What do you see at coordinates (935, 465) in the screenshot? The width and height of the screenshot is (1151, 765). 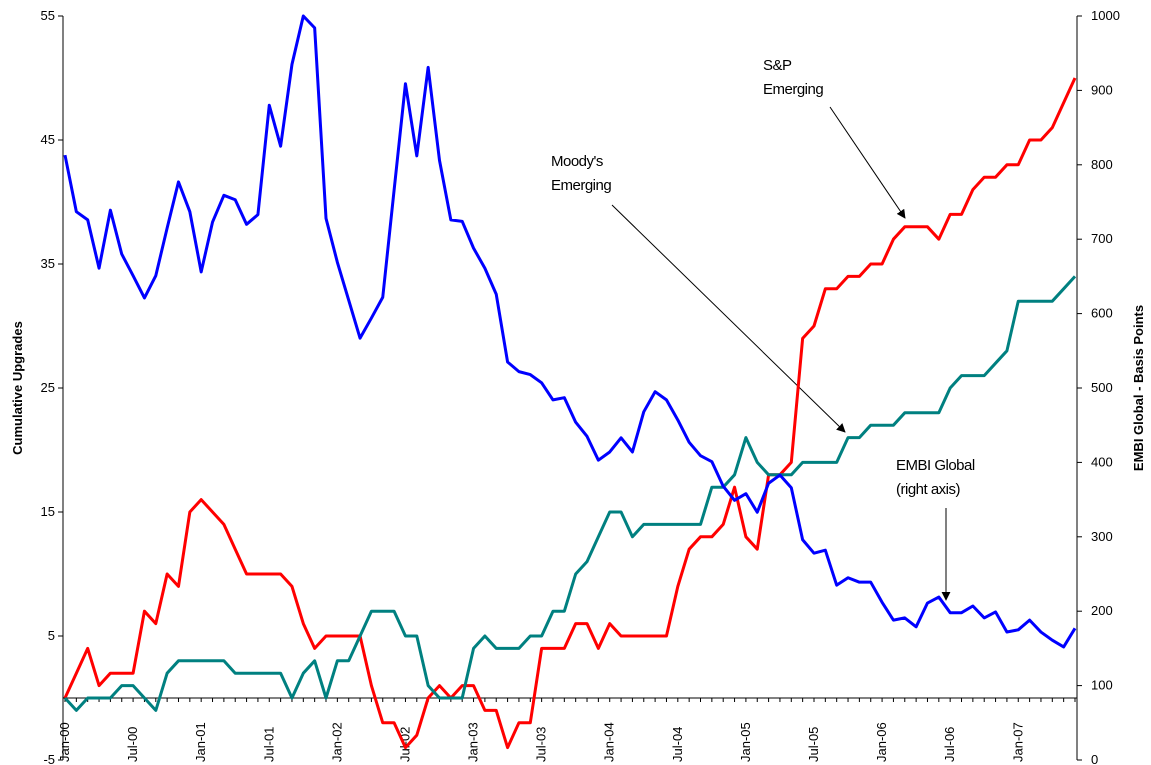 I see `annotation: EMBI Global` at bounding box center [935, 465].